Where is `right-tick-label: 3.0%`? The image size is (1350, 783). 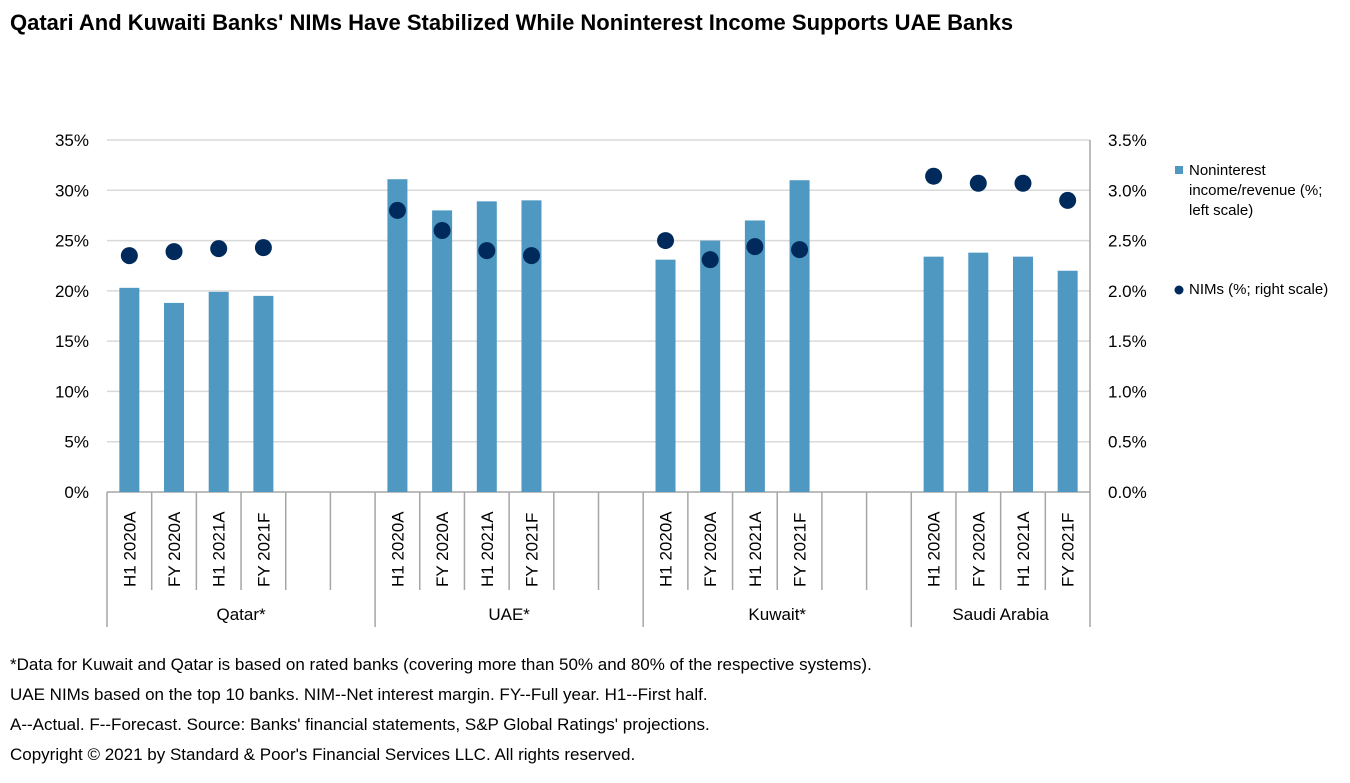 right-tick-label: 3.0% is located at coordinates (1127, 190).